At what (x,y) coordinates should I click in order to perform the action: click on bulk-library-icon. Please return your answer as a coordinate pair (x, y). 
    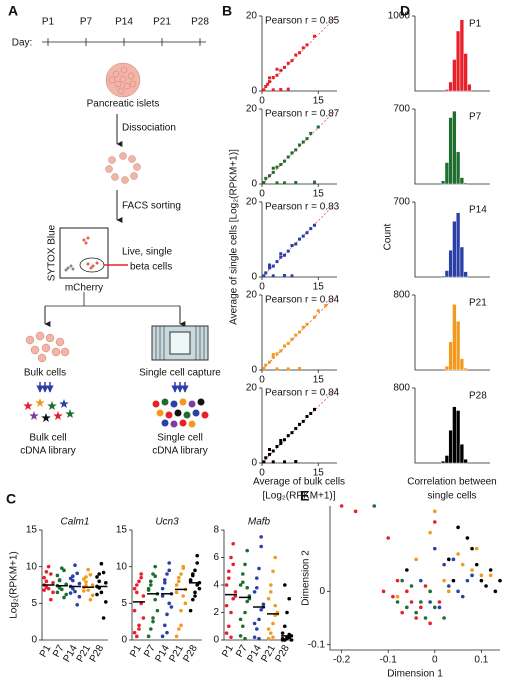
    Looking at the image, I should click on (49, 410).